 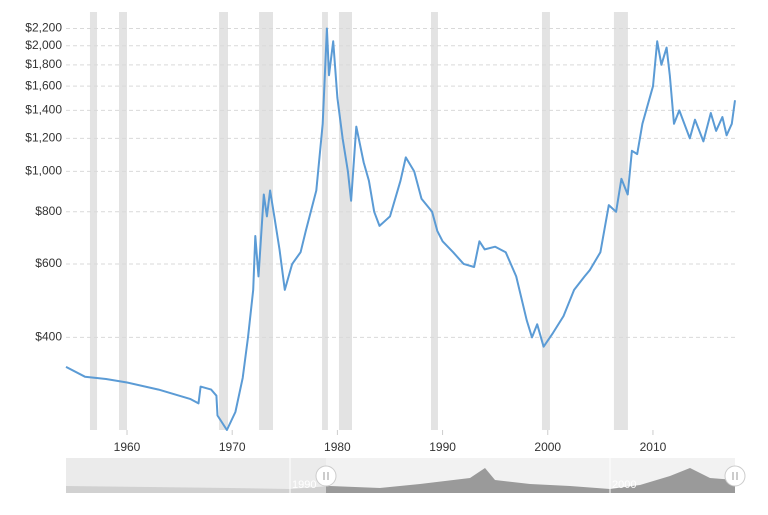 I want to click on handle-grip, so click(x=530, y=476).